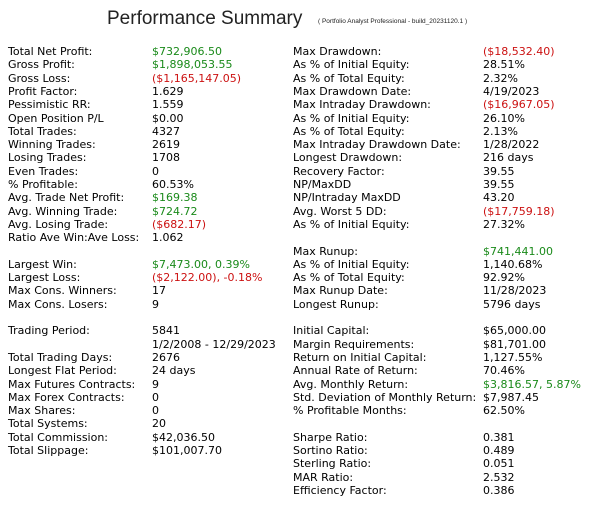 Image resolution: width=599 pixels, height=511 pixels. Describe the element at coordinates (43, 171) in the screenshot. I see `row-label: Even Trades:` at that location.